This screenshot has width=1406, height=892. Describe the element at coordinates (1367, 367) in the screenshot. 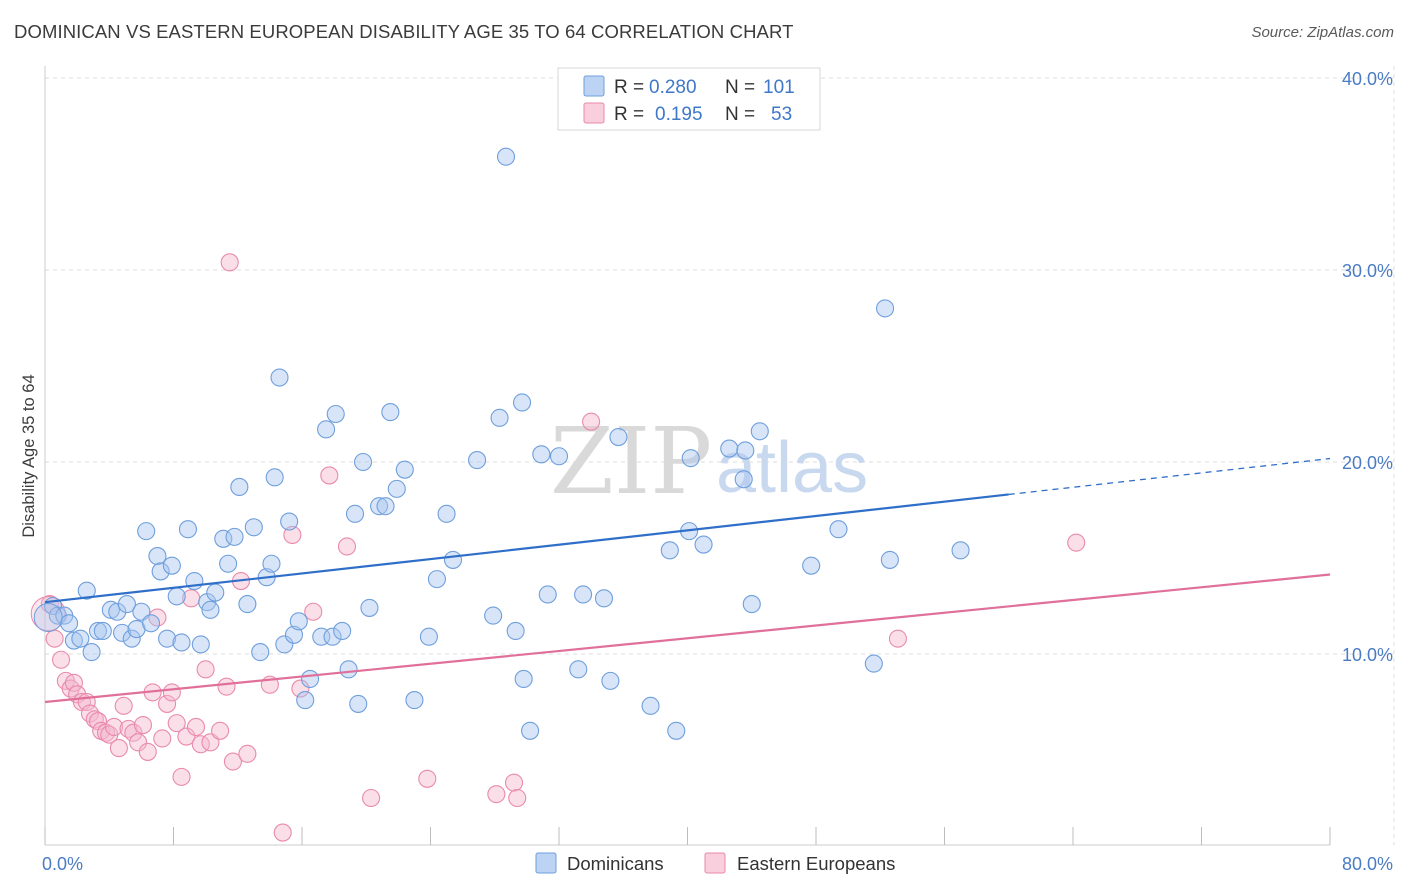

I see `y-tick-labels: 10.0% 20.0% 30.0% 40.0%` at that location.